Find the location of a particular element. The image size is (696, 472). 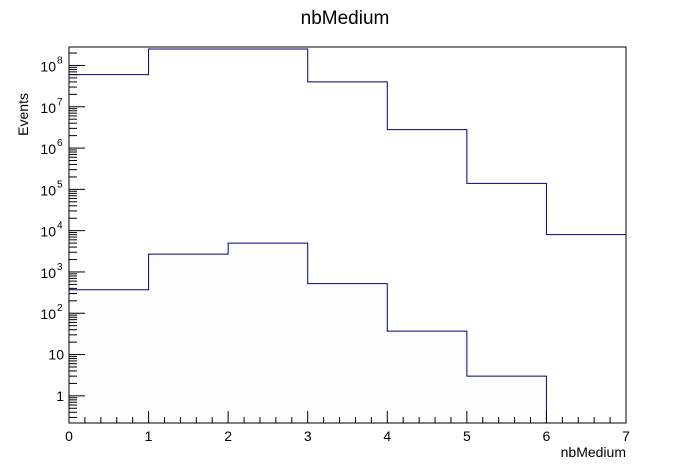

y-tick-exponent: 3 is located at coordinates (60, 267).